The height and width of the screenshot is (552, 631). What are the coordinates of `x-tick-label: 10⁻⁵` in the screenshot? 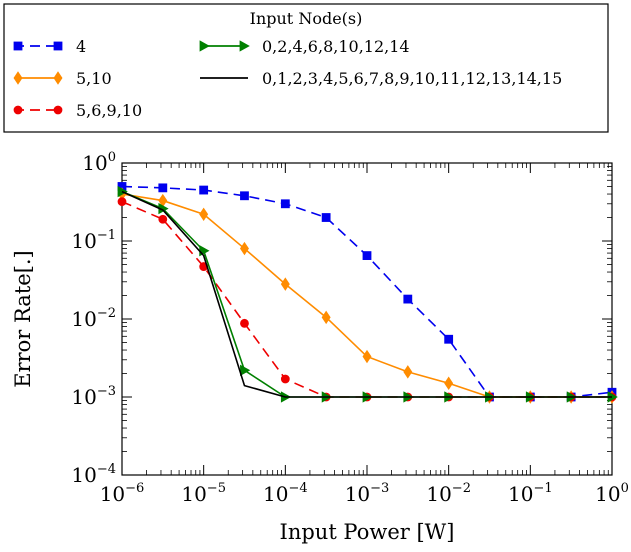 It's located at (203, 493).